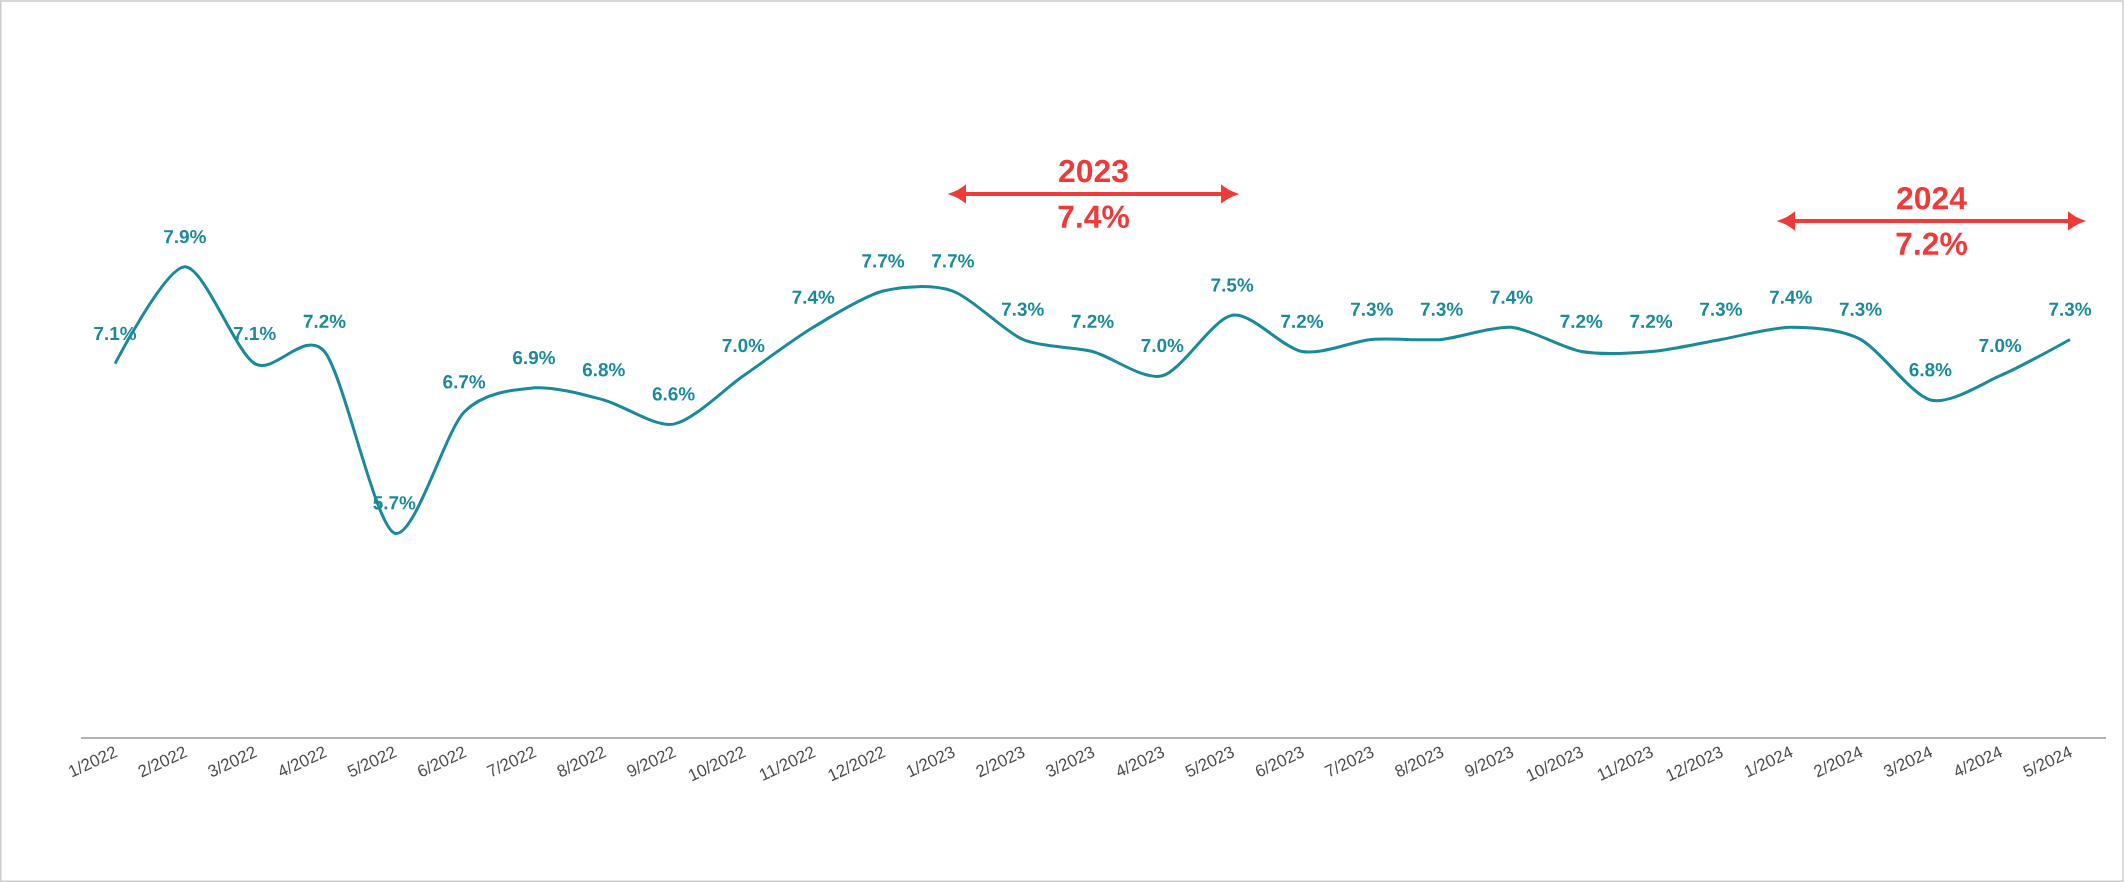 This screenshot has height=882, width=2124. What do you see at coordinates (1232, 285) in the screenshot?
I see `data-label: 7.5%` at bounding box center [1232, 285].